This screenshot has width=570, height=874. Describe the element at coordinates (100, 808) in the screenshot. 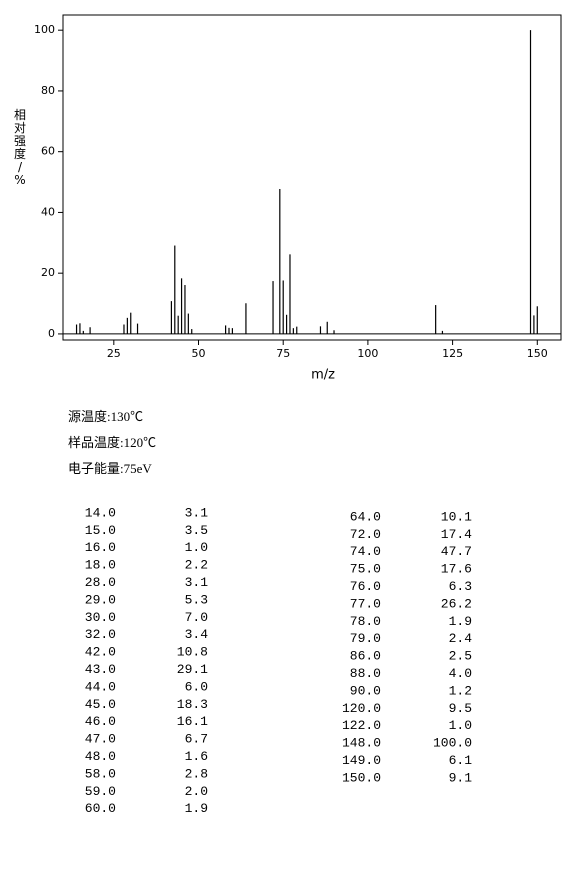

I see `mass-cell: 60.0` at that location.